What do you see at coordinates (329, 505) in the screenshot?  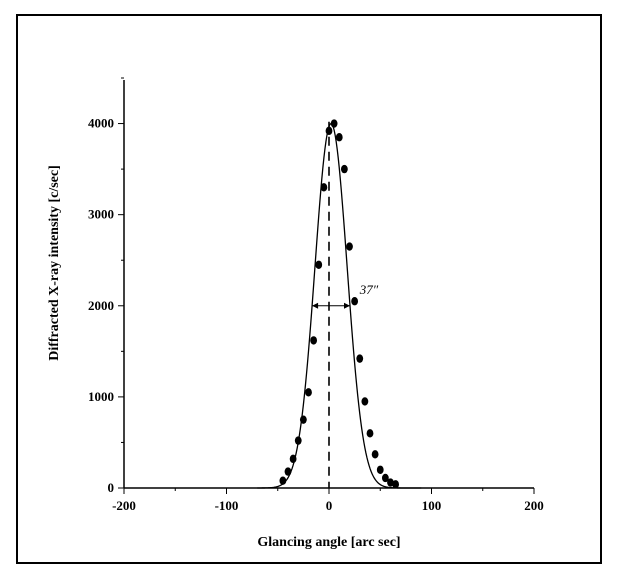 I see `x-tick-label: 0` at bounding box center [329, 505].